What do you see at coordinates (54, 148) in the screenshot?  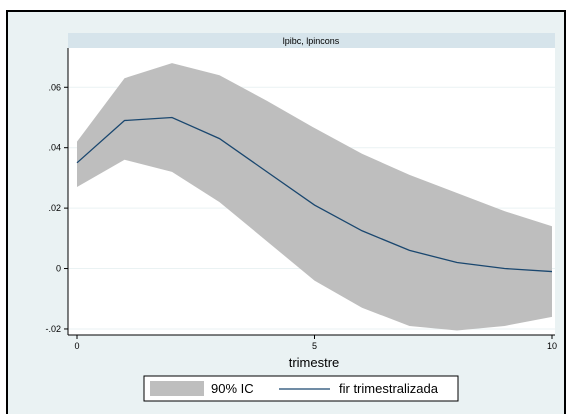 I see `y-tick-label: .04` at bounding box center [54, 148].